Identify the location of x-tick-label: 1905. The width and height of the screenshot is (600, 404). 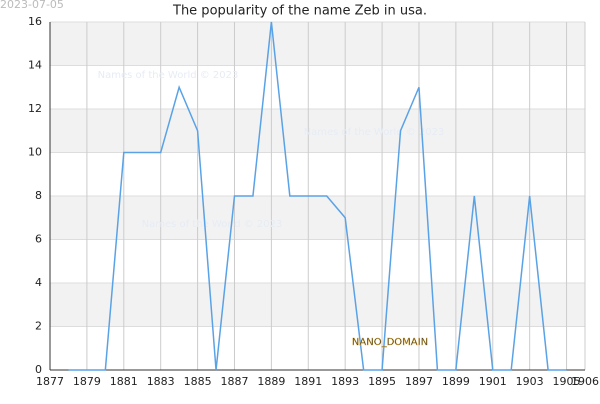
(567, 381).